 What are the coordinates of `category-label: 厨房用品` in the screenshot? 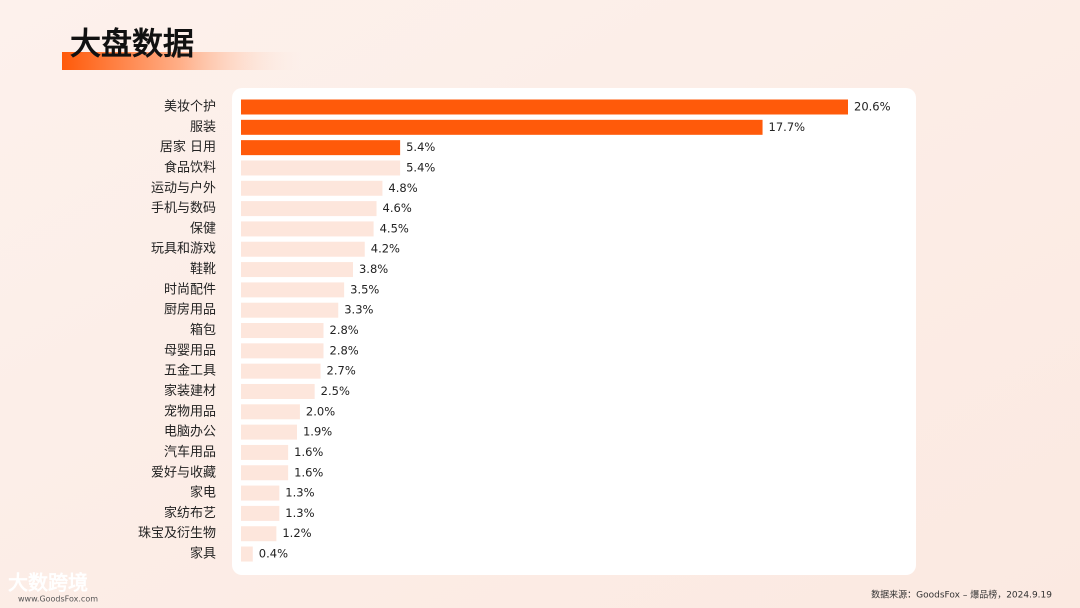 It's located at (190, 310).